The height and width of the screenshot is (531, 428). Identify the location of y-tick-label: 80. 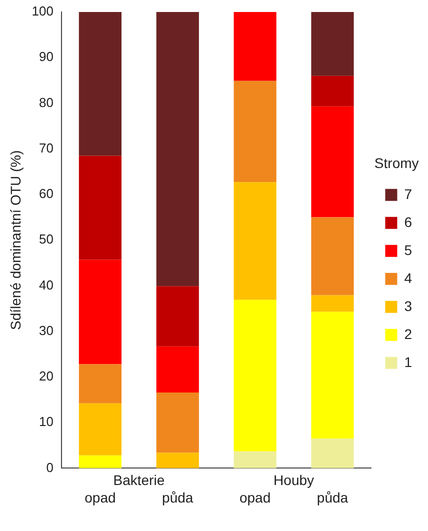
(46, 102).